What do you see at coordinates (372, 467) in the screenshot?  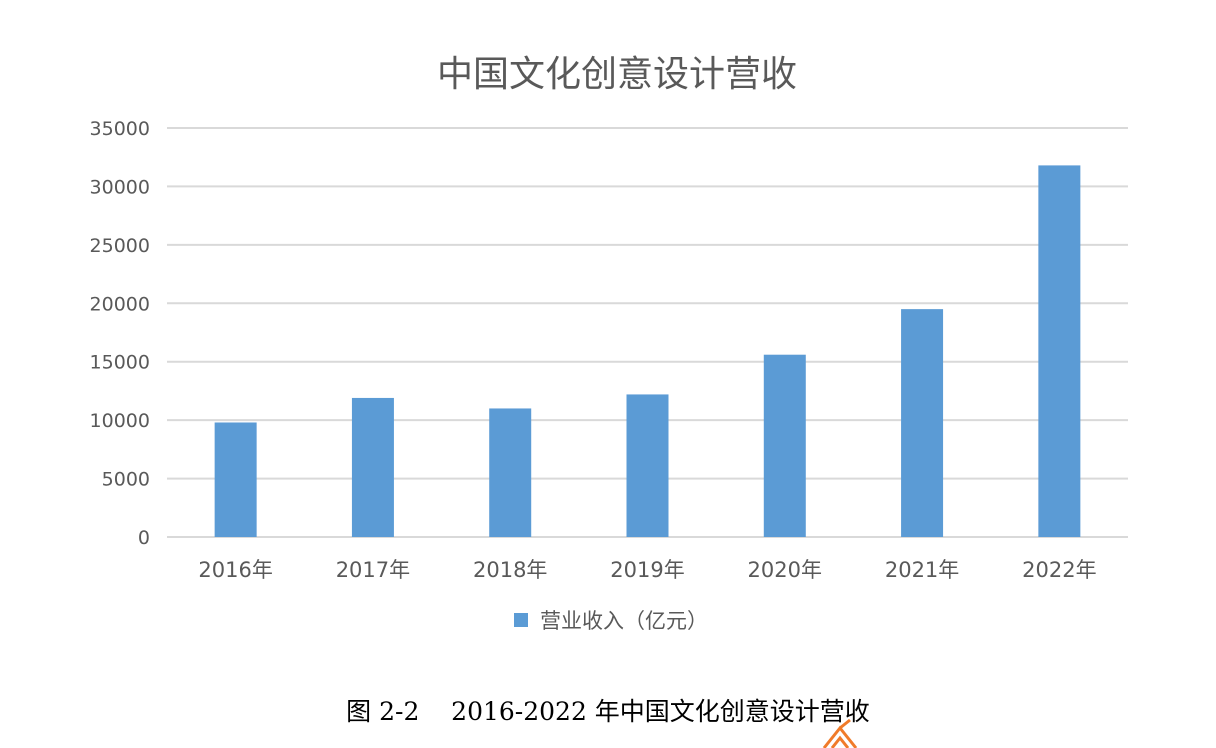 I see `bar-2017年` at bounding box center [372, 467].